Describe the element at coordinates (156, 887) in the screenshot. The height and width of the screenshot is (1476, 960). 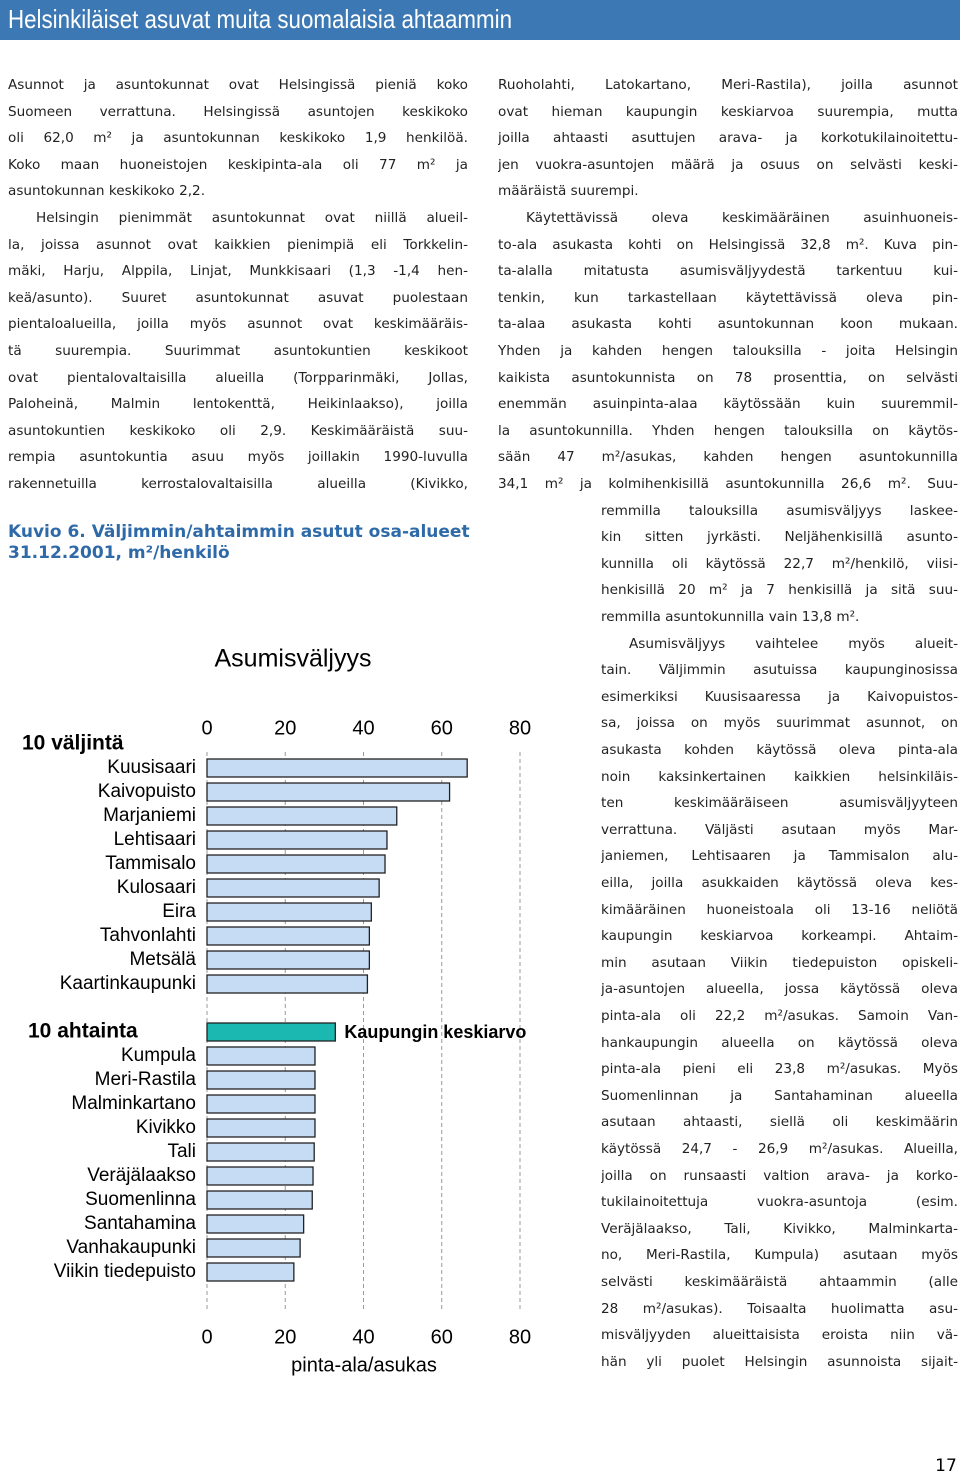
I see `category-label: Kulosaari` at that location.